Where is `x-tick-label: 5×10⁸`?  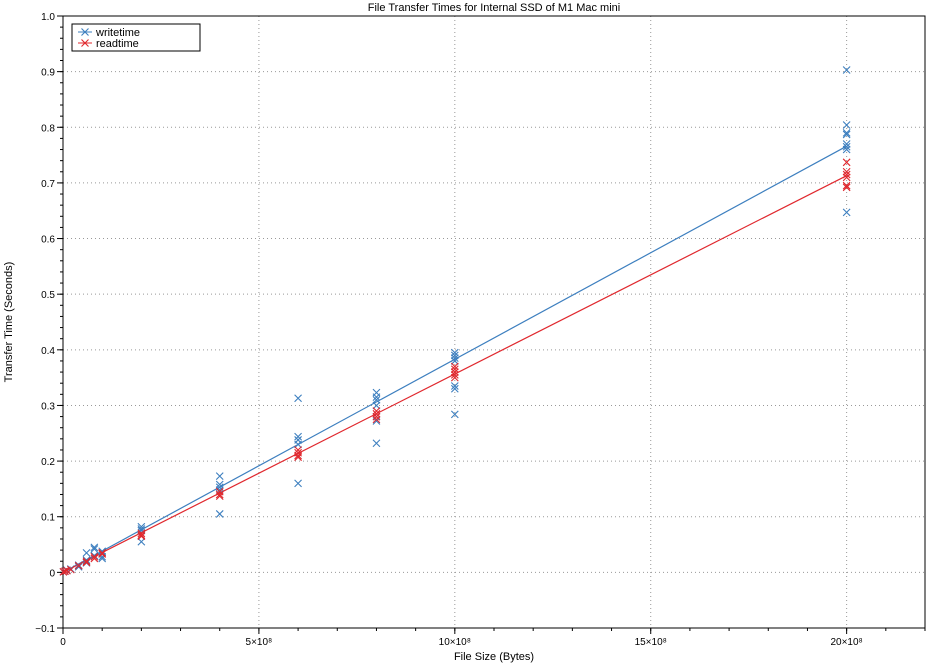
x-tick-label: 5×10⁸ is located at coordinates (259, 642).